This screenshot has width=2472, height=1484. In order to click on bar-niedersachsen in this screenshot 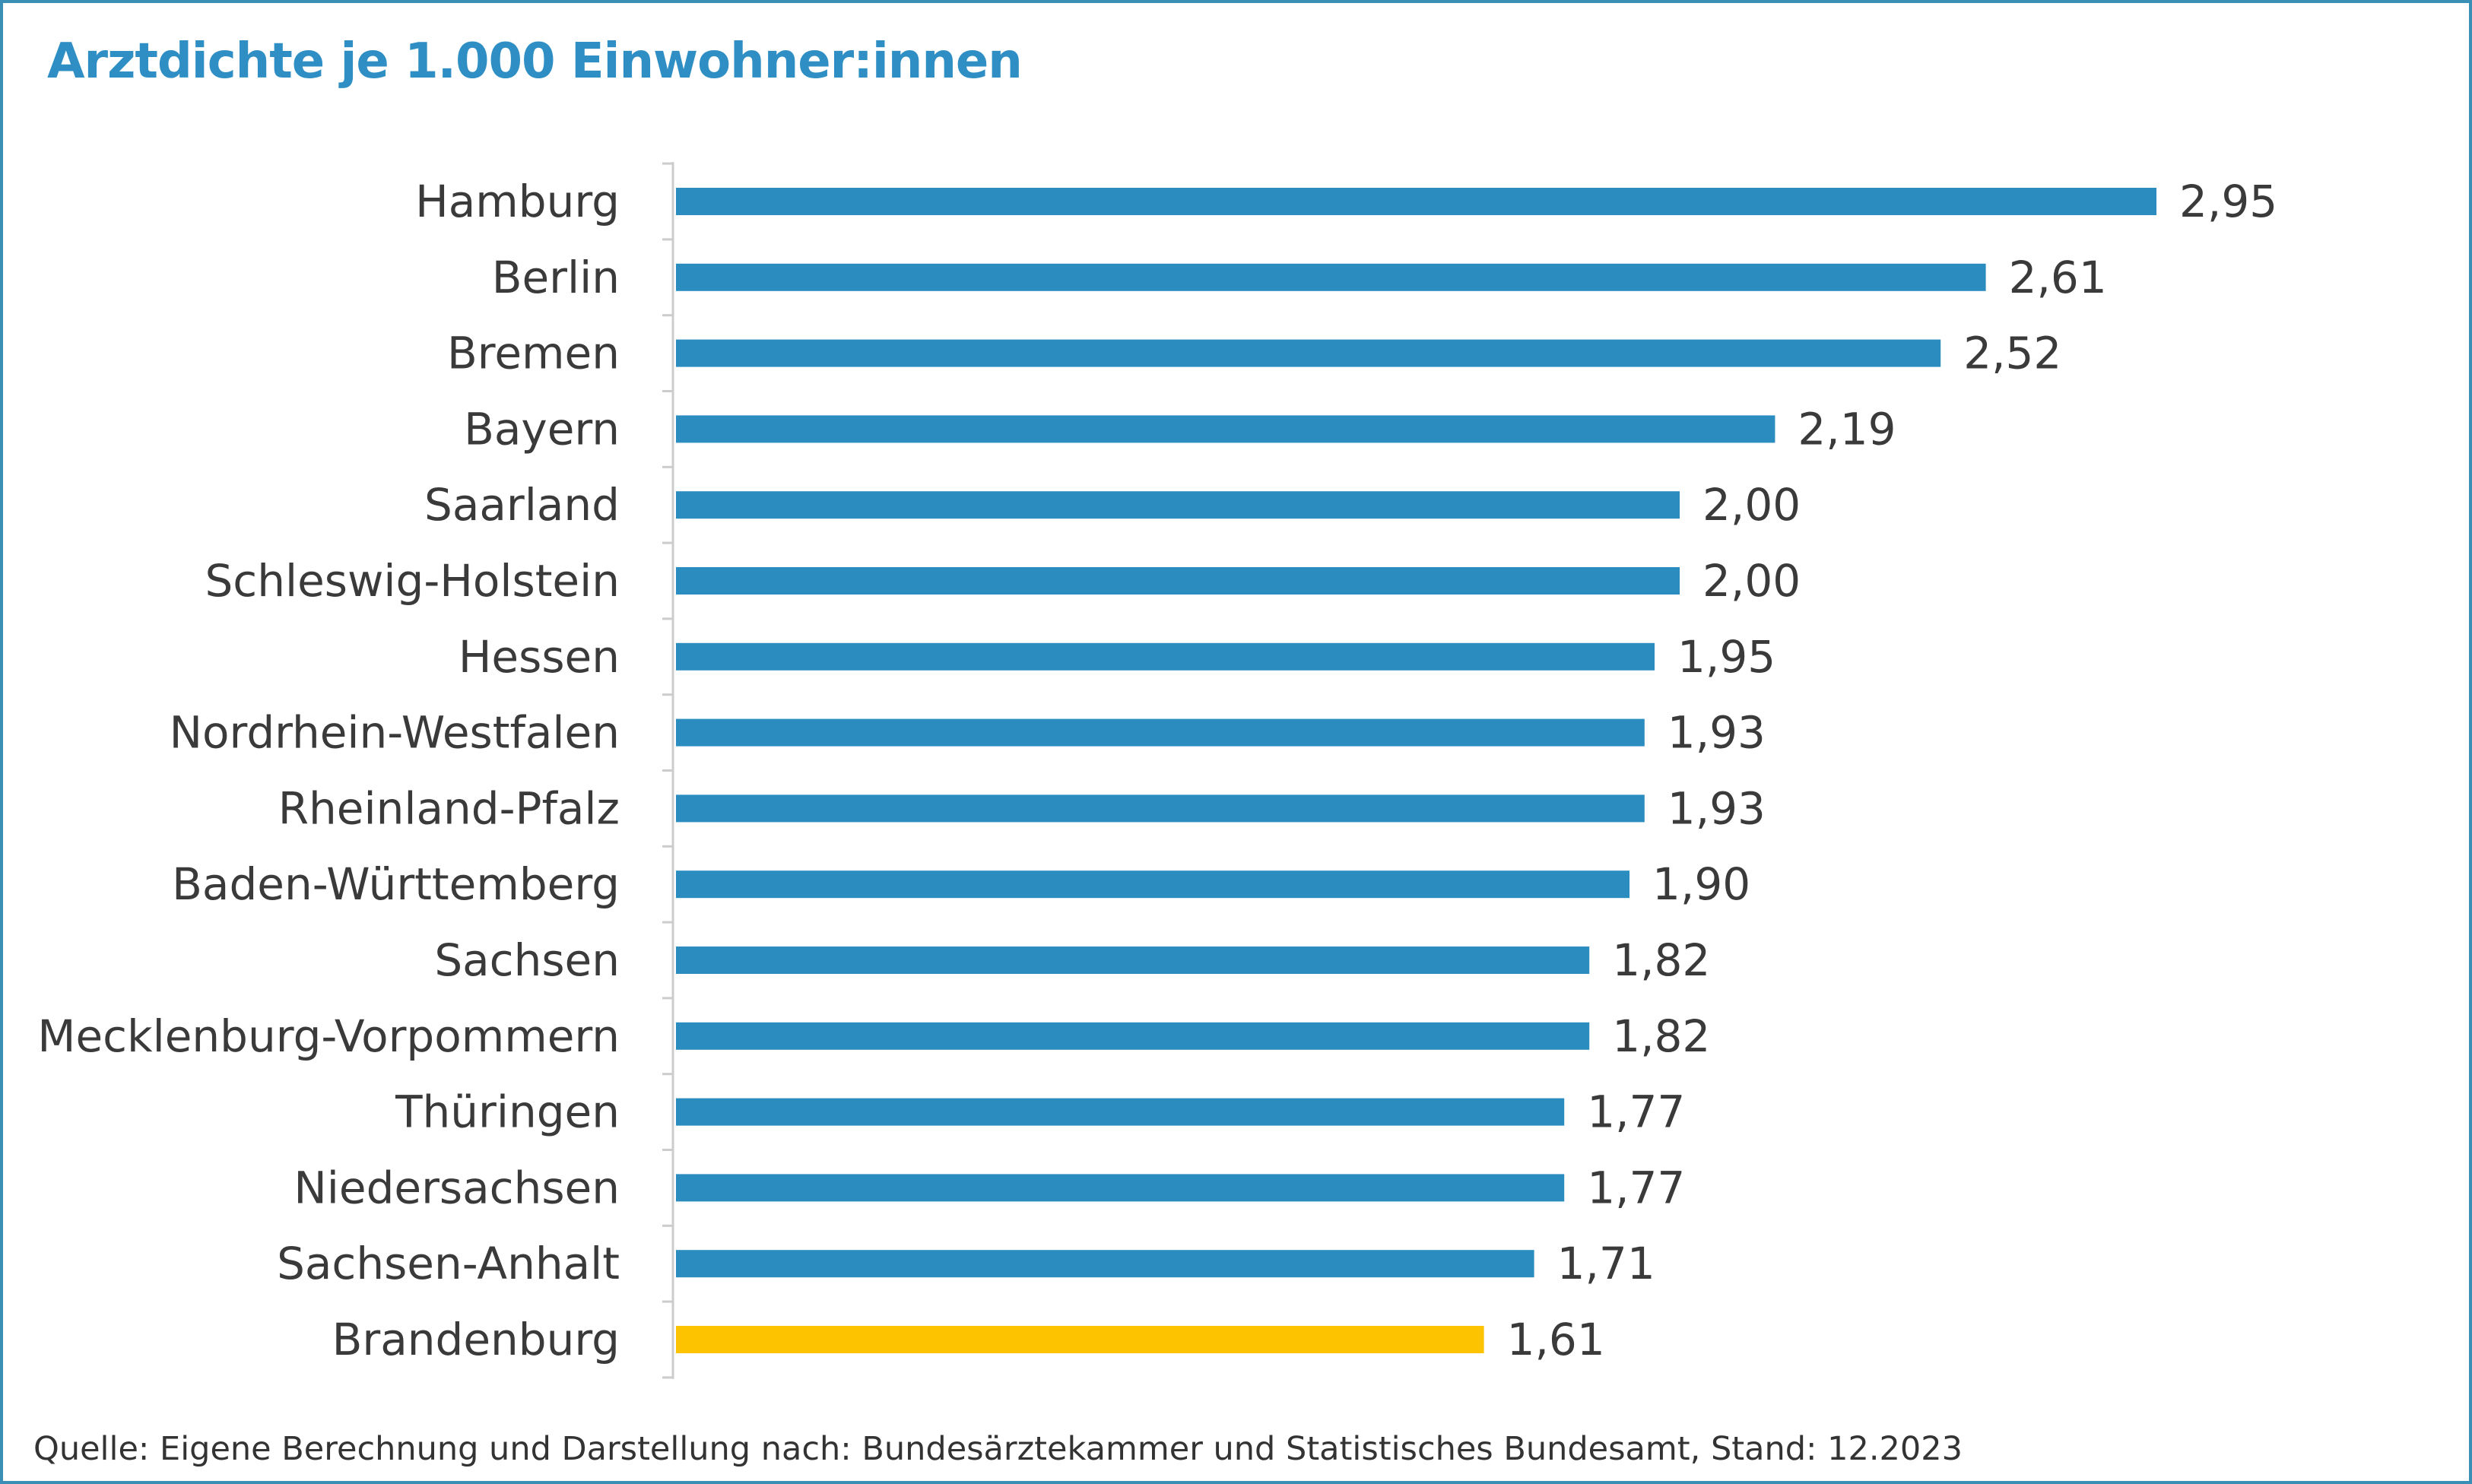, I will do `click(1120, 1188)`.